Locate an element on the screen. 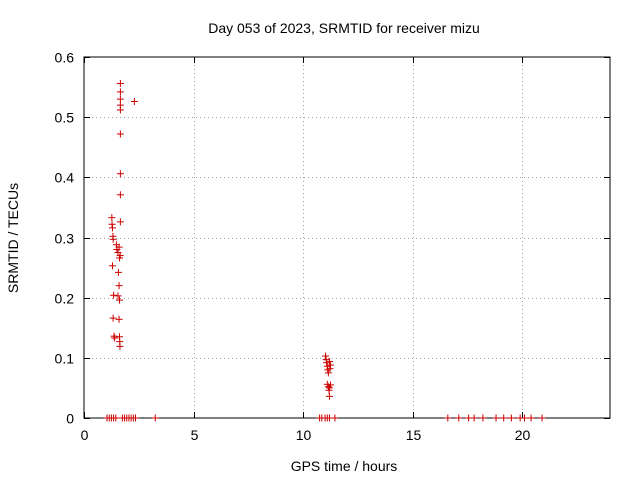 Image resolution: width=640 pixels, height=480 pixels. y-tick-label: 0.1 is located at coordinates (65, 359).